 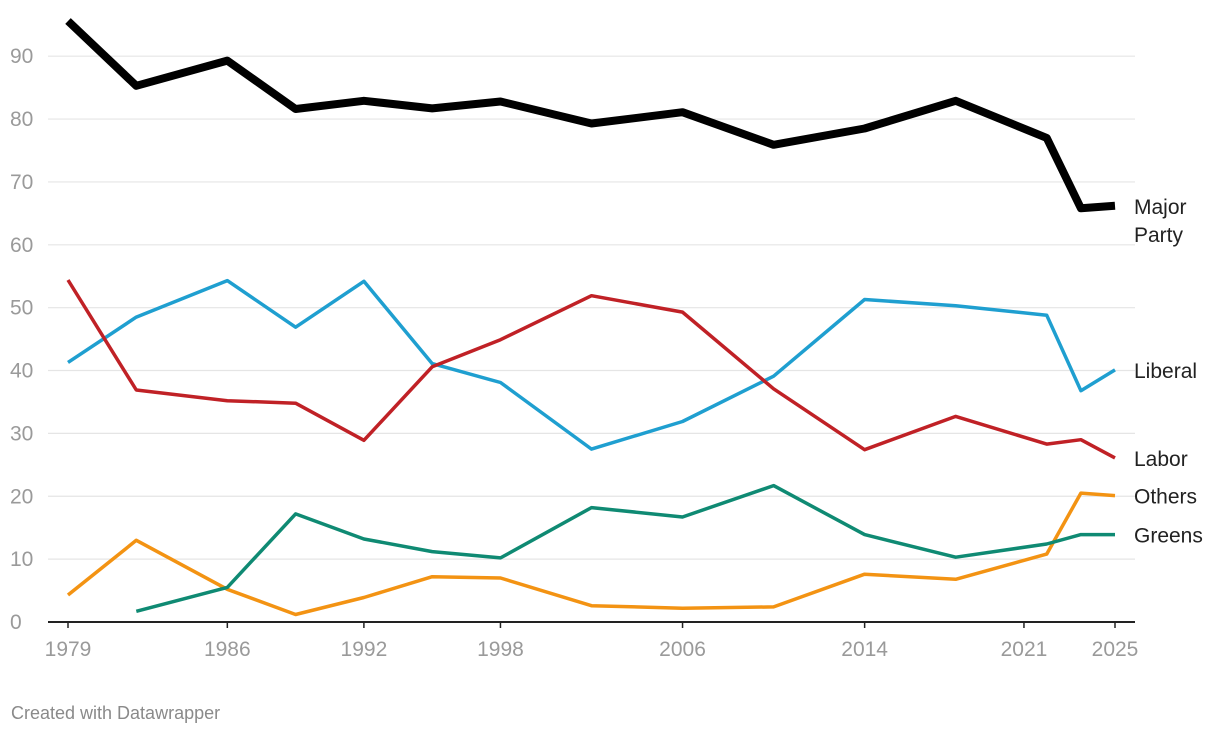 What do you see at coordinates (364, 649) in the screenshot?
I see `x-tick-label: 1992` at bounding box center [364, 649].